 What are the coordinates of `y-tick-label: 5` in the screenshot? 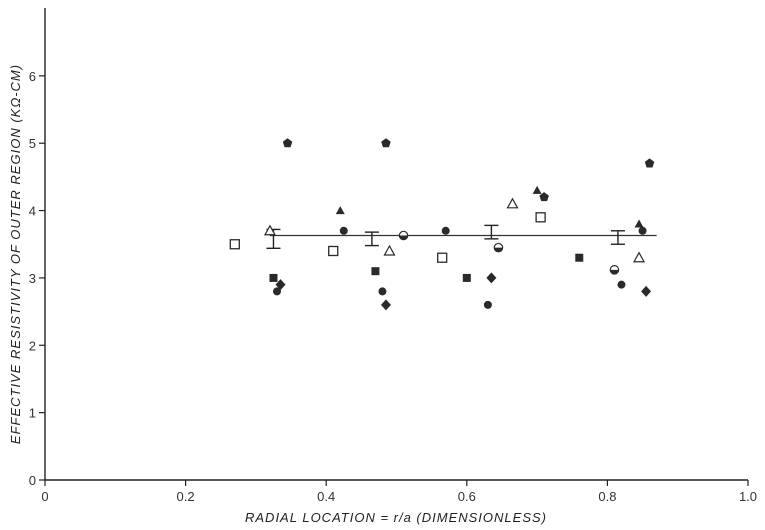 It's located at (32, 143).